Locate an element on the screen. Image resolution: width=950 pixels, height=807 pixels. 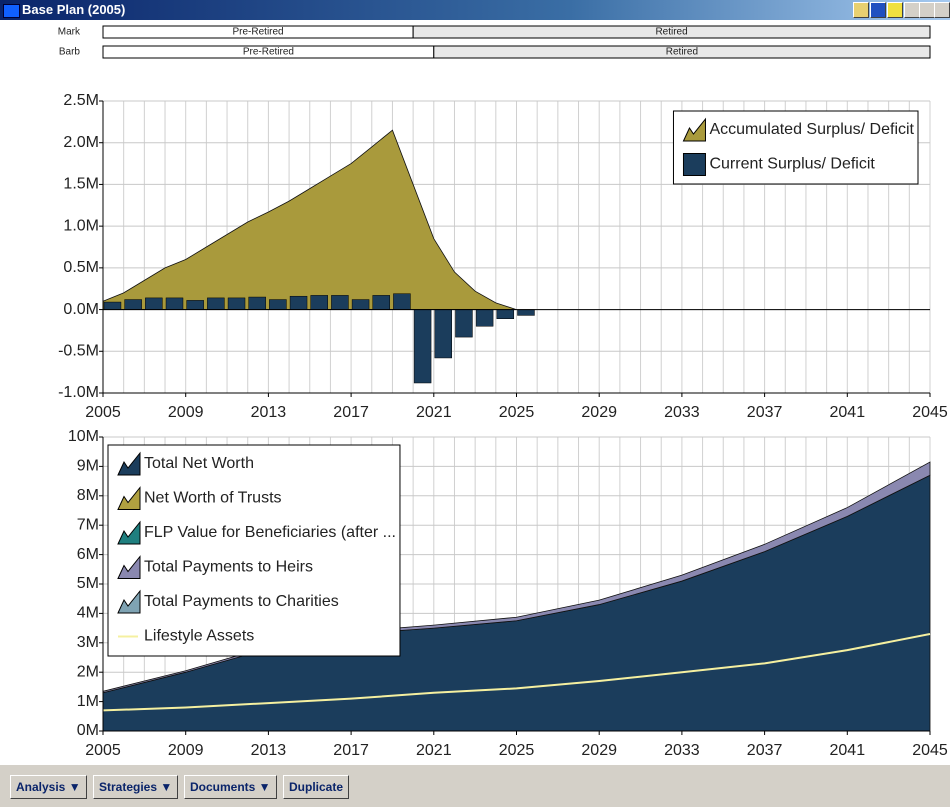
minimize-button is located at coordinates (912, 10).